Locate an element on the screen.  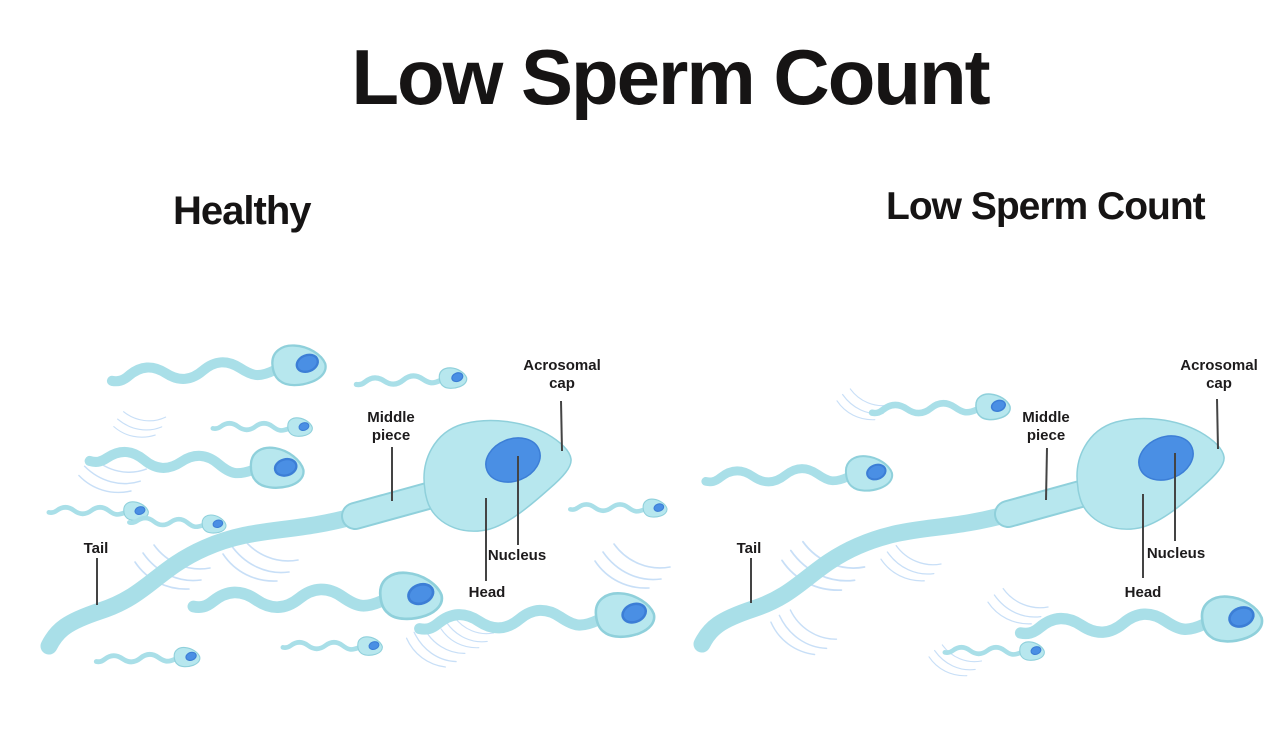
heading-healthy: Healthy is located at coordinates (242, 211).